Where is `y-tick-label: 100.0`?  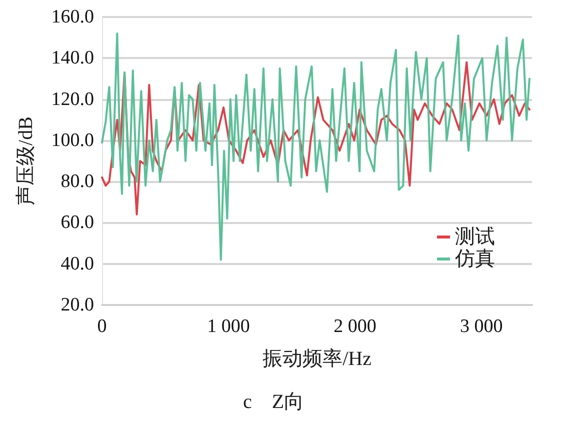
y-tick-label: 100.0 is located at coordinates (72, 140).